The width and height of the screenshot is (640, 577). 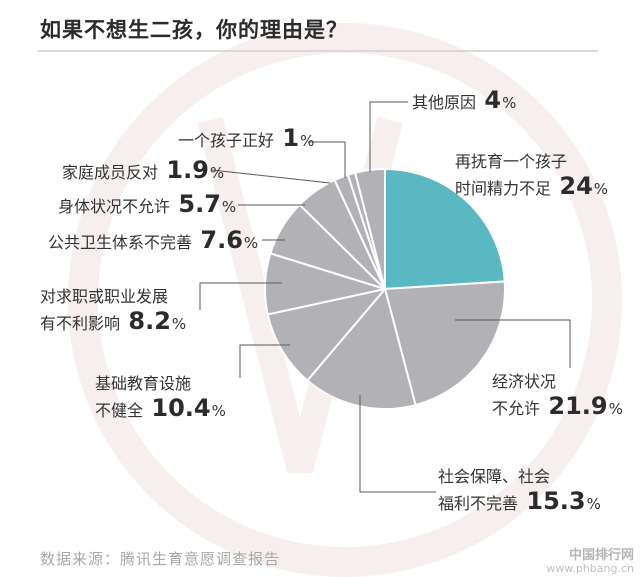 I want to click on source-note: 数据来源：腾讯生育意愿调查报告, so click(x=160, y=559).